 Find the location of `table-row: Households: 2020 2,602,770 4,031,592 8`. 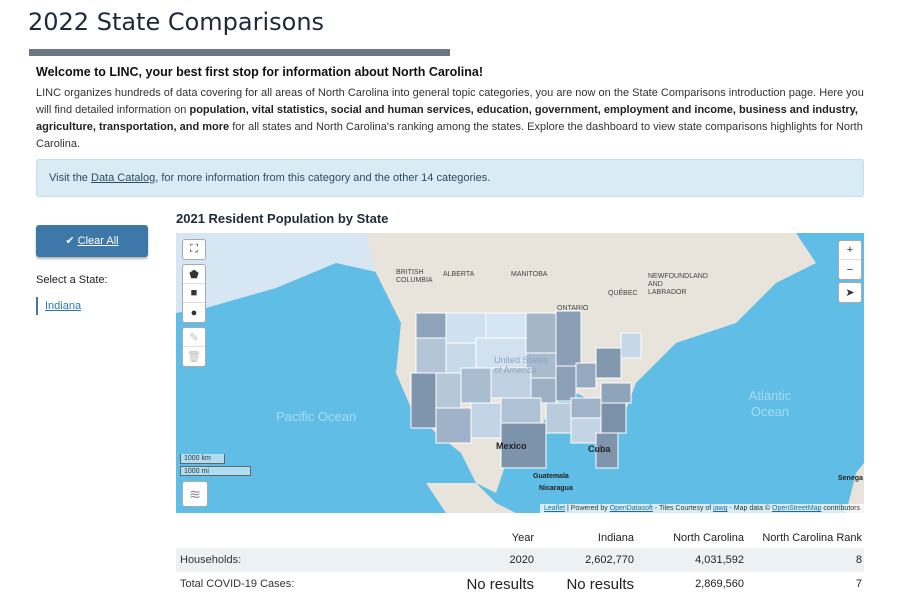

table-row: Households: 2020 2,602,770 4,031,592 8 is located at coordinates (520, 560).